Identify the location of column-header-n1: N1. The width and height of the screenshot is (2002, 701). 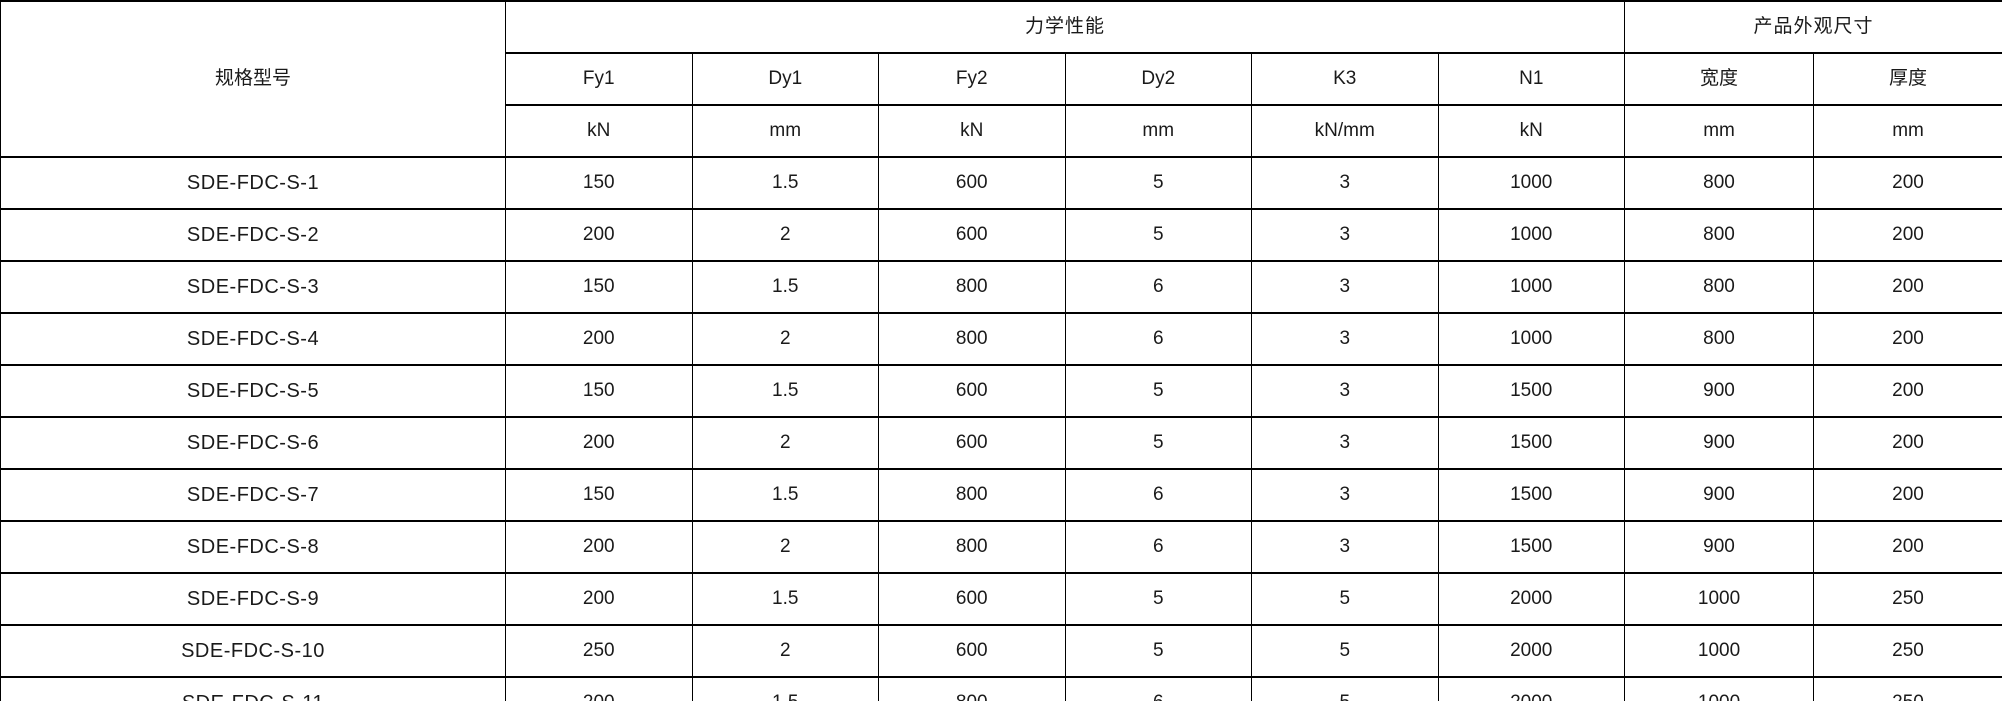
(1531, 79).